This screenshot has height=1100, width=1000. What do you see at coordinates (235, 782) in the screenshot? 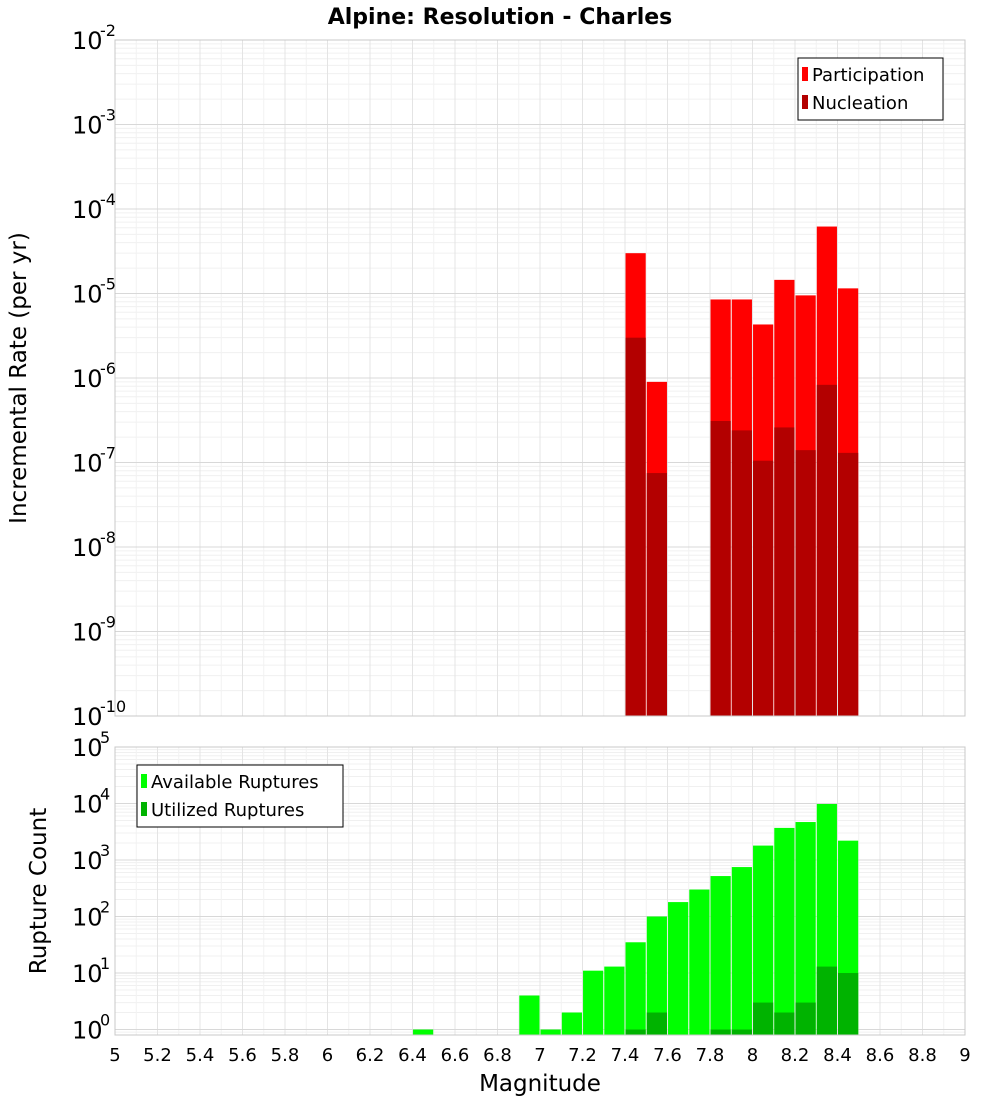
I see `count-legend-label: Available Ruptures` at bounding box center [235, 782].